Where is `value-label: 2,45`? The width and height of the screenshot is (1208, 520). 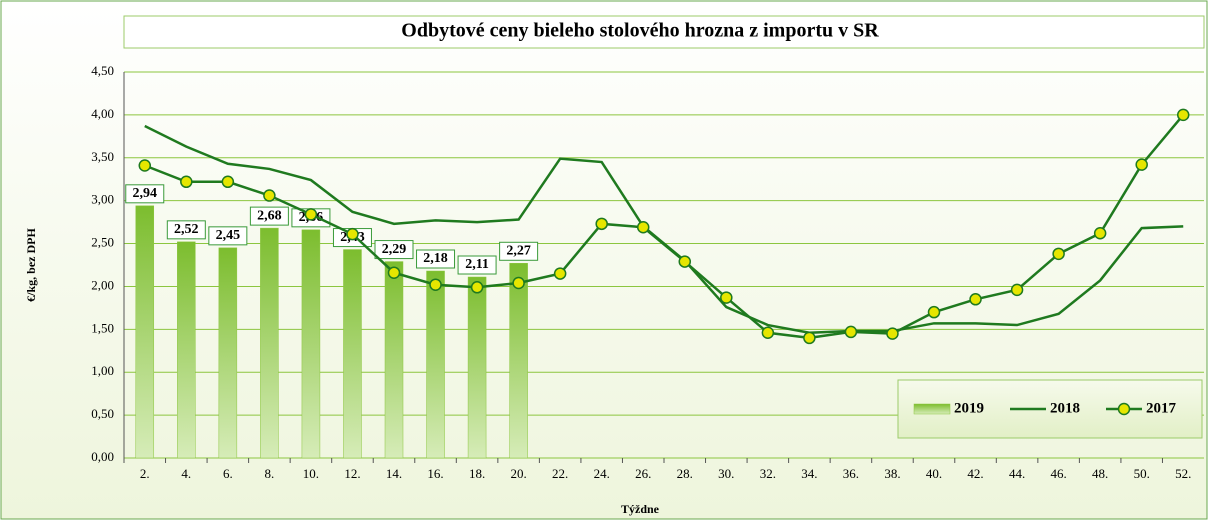
value-label: 2,45 is located at coordinates (228, 235).